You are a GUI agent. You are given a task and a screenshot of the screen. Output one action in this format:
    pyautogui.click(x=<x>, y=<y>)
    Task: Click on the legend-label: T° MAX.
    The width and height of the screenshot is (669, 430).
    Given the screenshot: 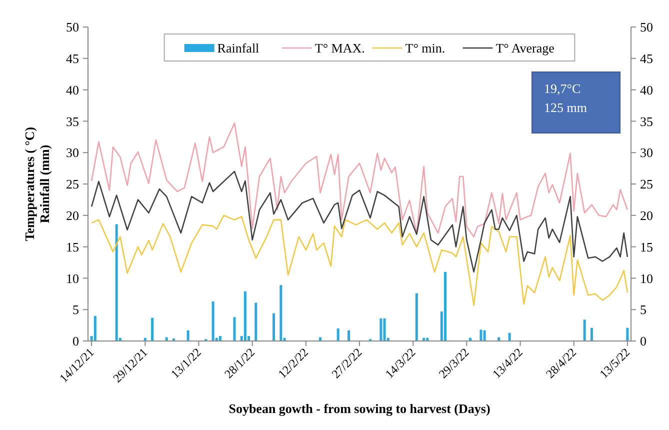 What is the action you would take?
    pyautogui.click(x=339, y=48)
    